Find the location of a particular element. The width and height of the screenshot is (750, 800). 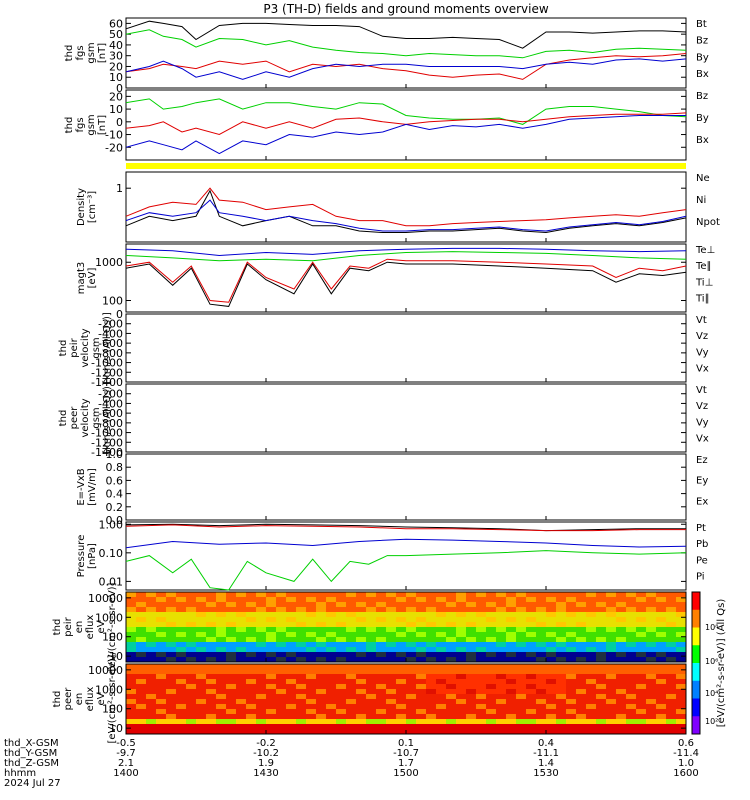

x-row-value: 1400 is located at coordinates (125, 773).